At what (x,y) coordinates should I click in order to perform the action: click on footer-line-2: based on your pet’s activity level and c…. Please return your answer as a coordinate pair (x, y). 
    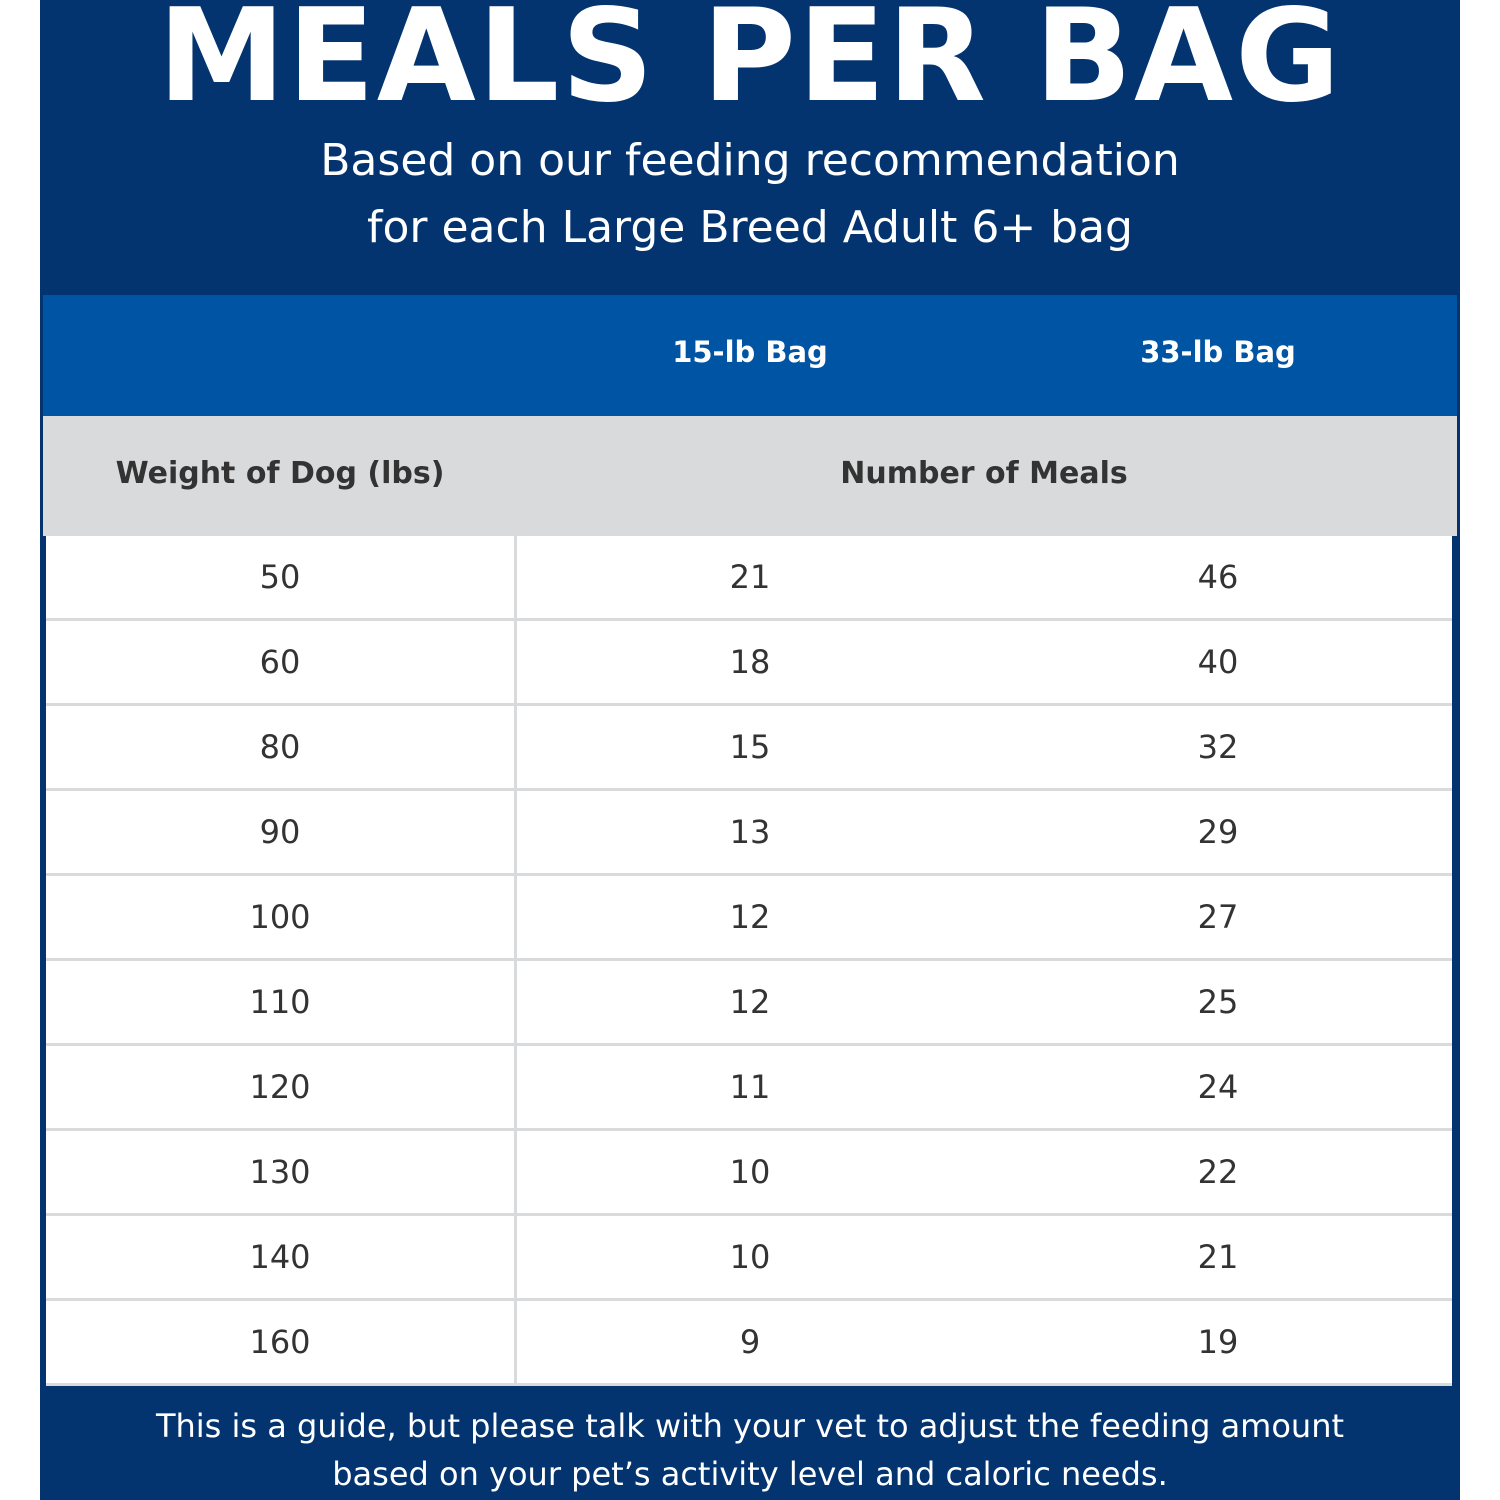
    Looking at the image, I should click on (750, 1474).